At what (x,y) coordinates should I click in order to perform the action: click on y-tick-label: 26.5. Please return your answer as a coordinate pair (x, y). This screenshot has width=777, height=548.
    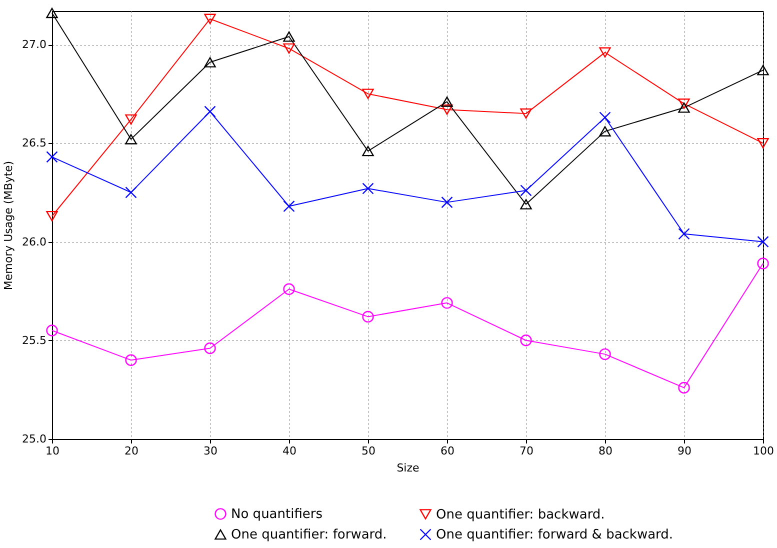
    Looking at the image, I should click on (34, 143).